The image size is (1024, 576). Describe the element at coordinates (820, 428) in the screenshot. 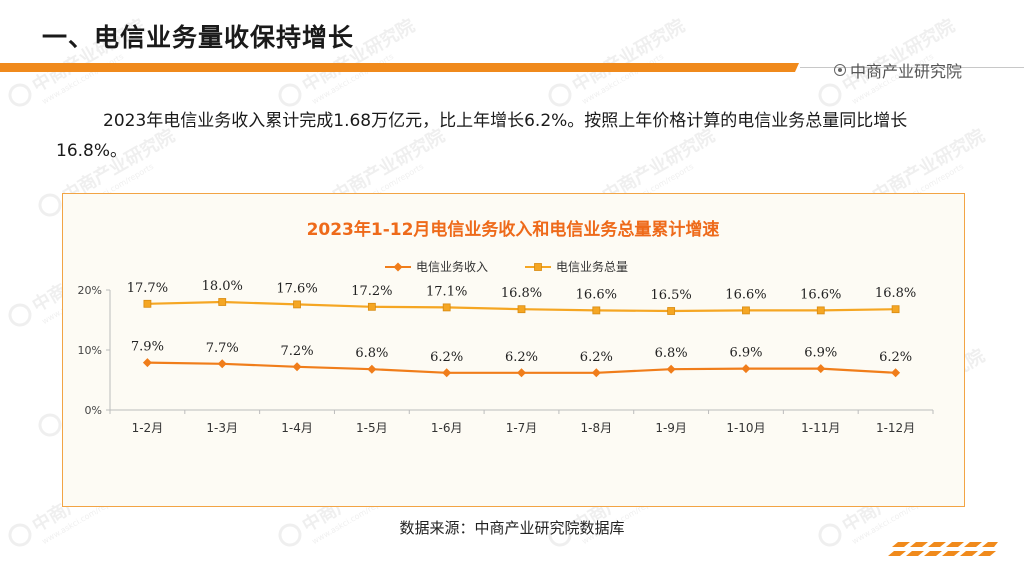

I see `x-tick-label: 1-11月` at that location.